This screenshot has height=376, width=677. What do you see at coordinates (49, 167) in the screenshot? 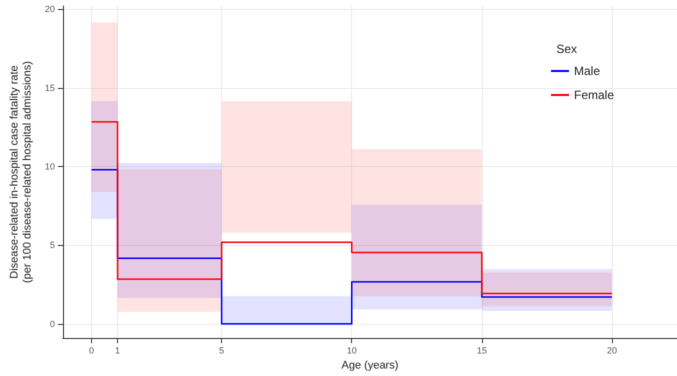
I see `y-tick-label: 10` at bounding box center [49, 167].